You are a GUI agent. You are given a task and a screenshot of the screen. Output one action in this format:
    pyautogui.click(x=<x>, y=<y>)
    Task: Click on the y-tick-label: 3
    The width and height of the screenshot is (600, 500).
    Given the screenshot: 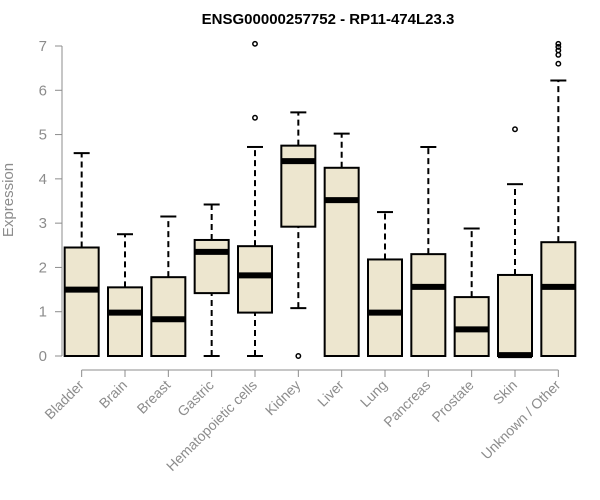 What is the action you would take?
    pyautogui.click(x=43, y=223)
    